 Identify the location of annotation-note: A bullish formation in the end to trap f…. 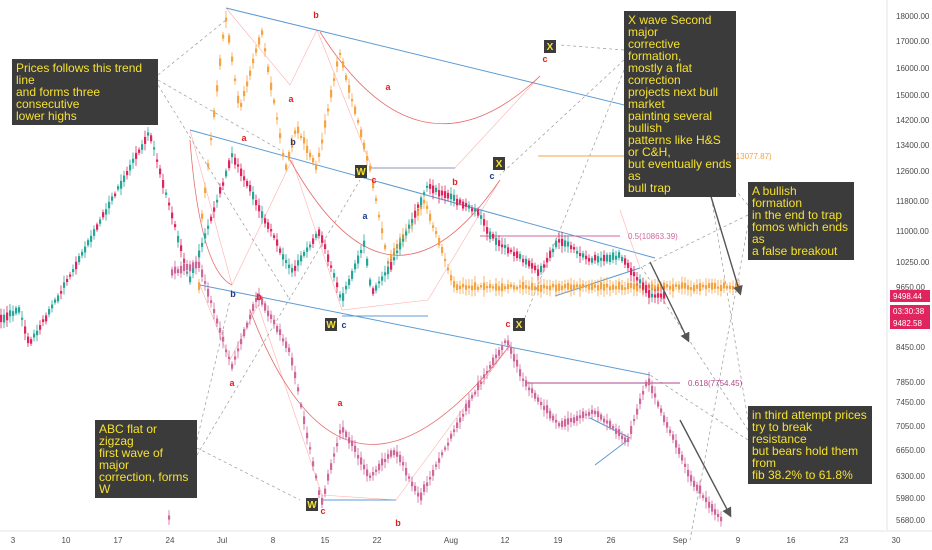
(801, 221).